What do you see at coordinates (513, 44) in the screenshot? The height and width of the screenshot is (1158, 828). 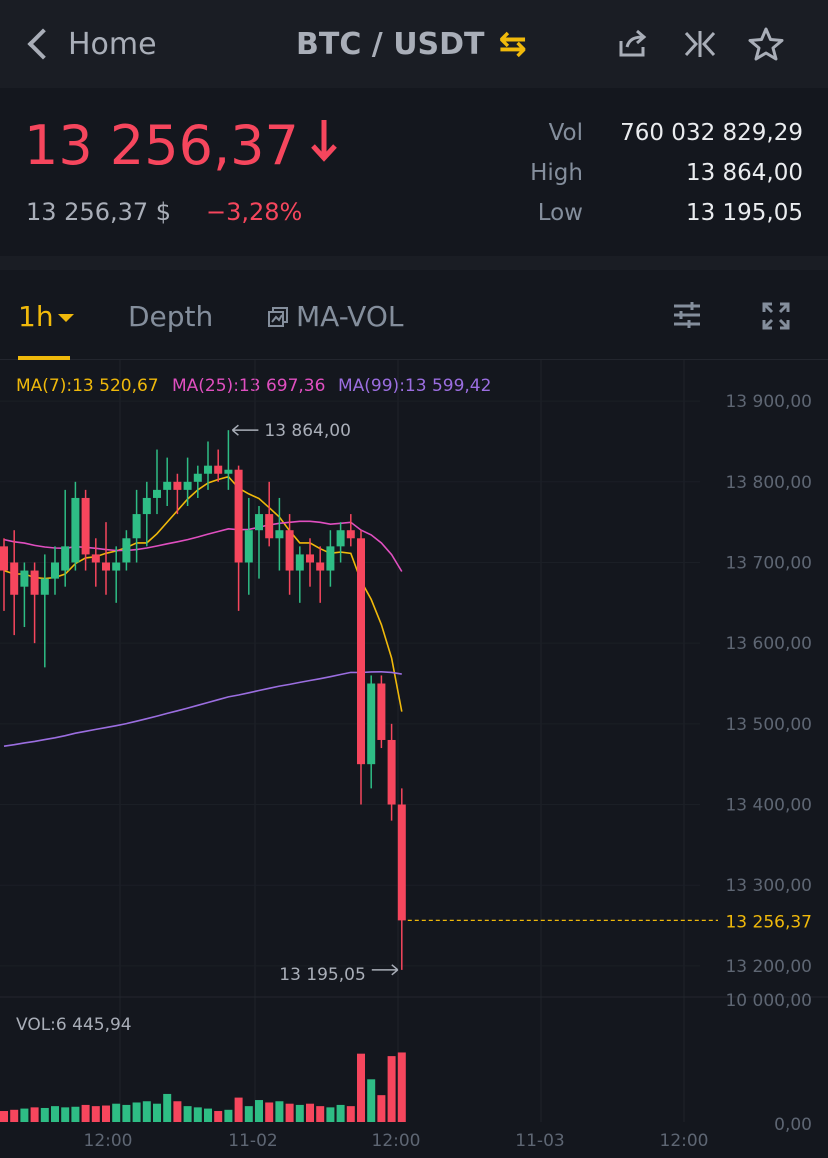 I see `swap-arrows-icon: ⇆` at bounding box center [513, 44].